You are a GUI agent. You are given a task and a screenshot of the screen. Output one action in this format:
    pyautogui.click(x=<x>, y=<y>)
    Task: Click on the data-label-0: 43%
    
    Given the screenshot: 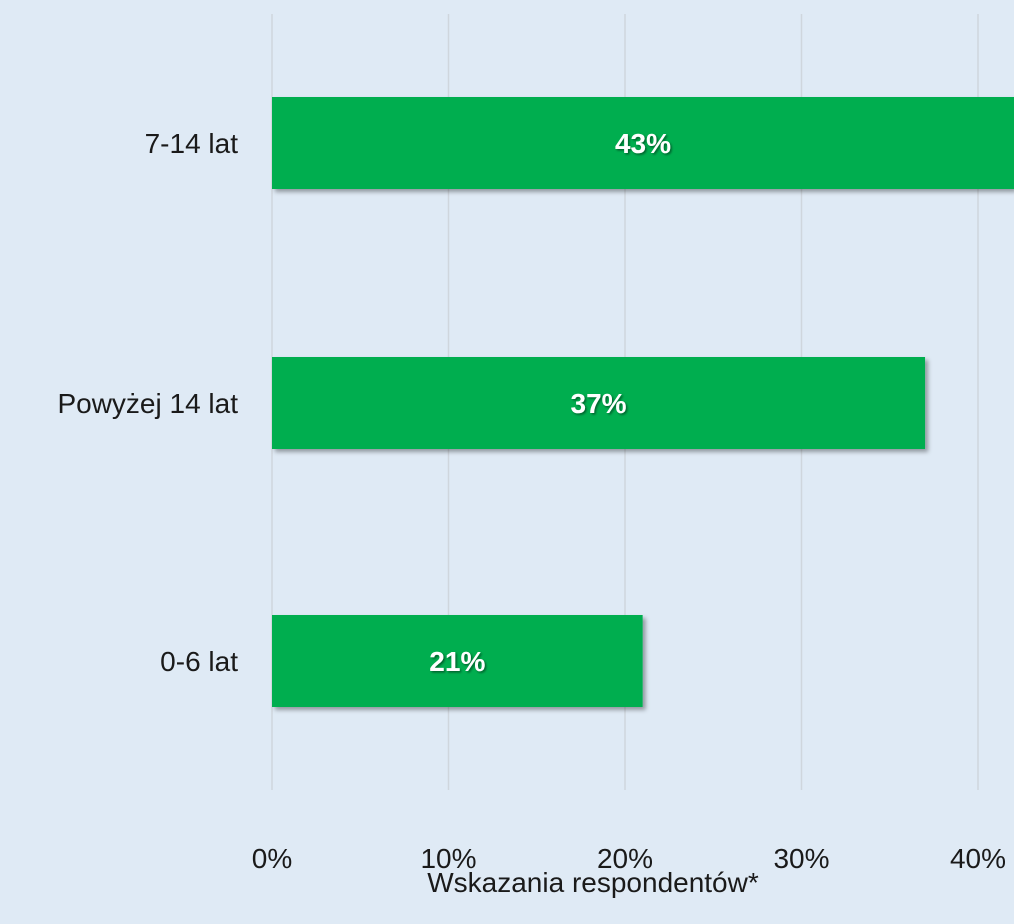 What is the action you would take?
    pyautogui.click(x=643, y=143)
    